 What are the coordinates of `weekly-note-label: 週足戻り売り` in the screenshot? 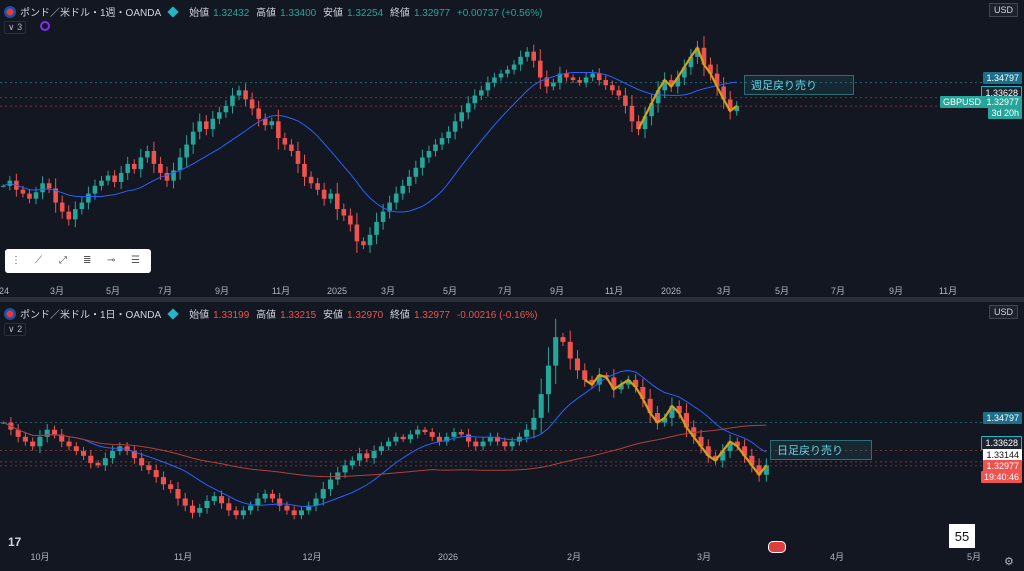 It's located at (799, 85).